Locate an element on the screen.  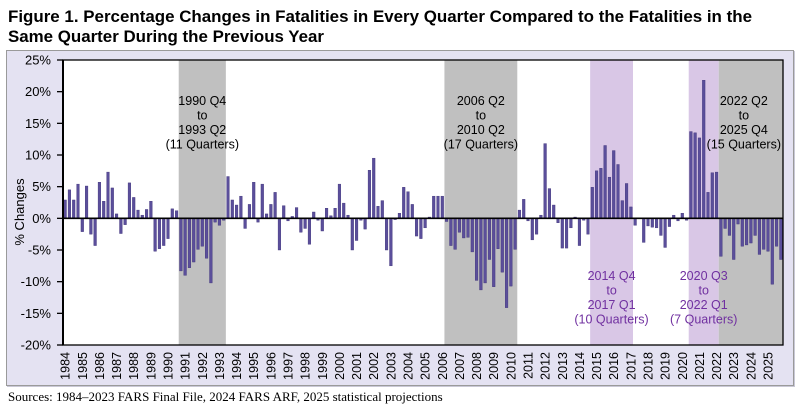
x-tick-label: 1984 is located at coordinates (66, 366).